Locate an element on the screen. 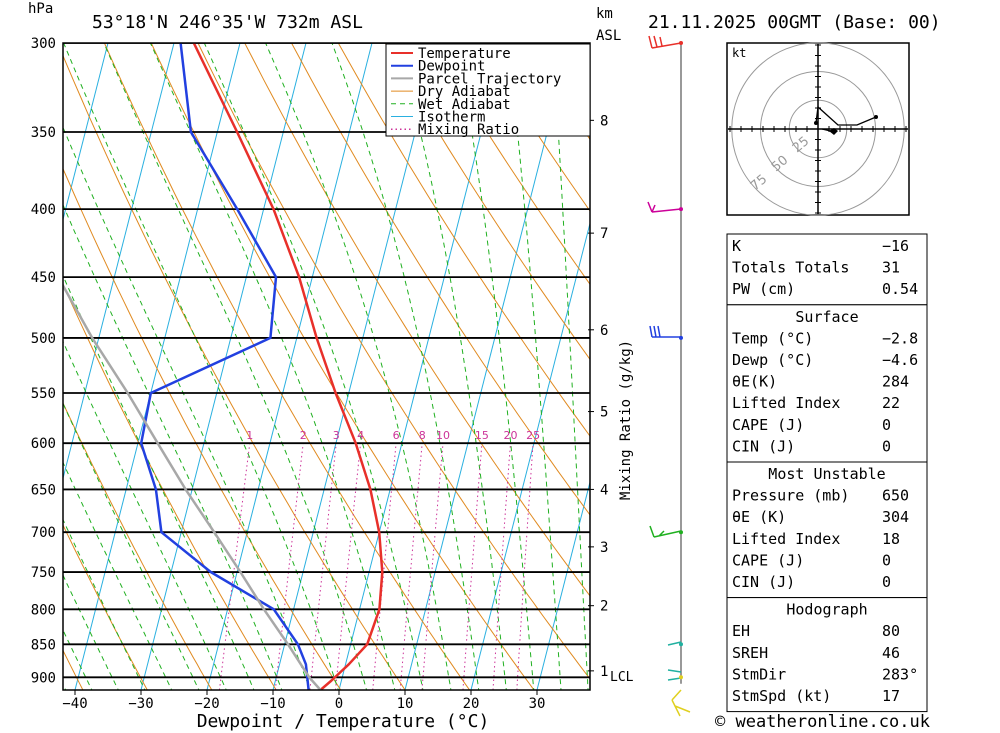 This screenshot has height=733, width=1000. pressure-tick-label: 300 is located at coordinates (43, 44).